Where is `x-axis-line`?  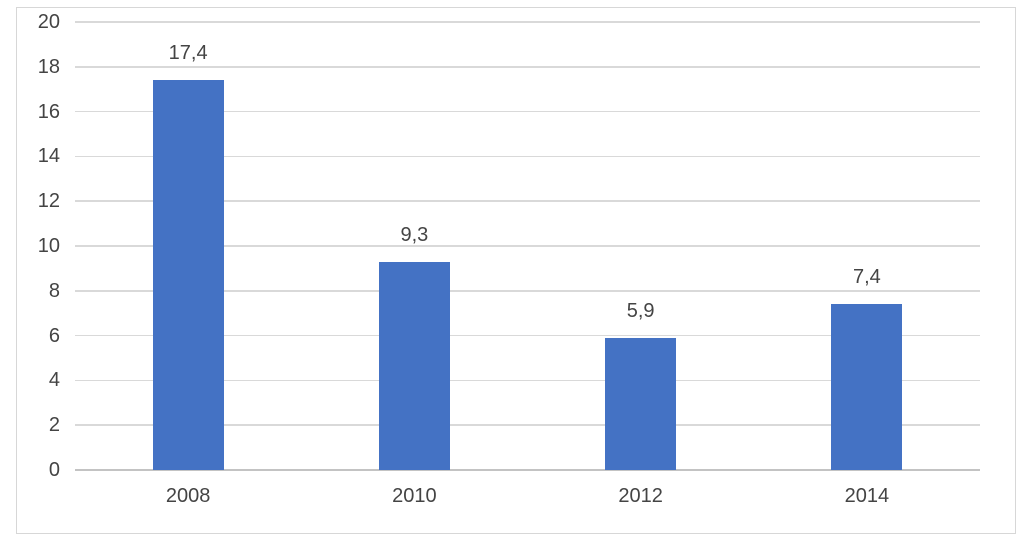 x-axis-line is located at coordinates (527, 470).